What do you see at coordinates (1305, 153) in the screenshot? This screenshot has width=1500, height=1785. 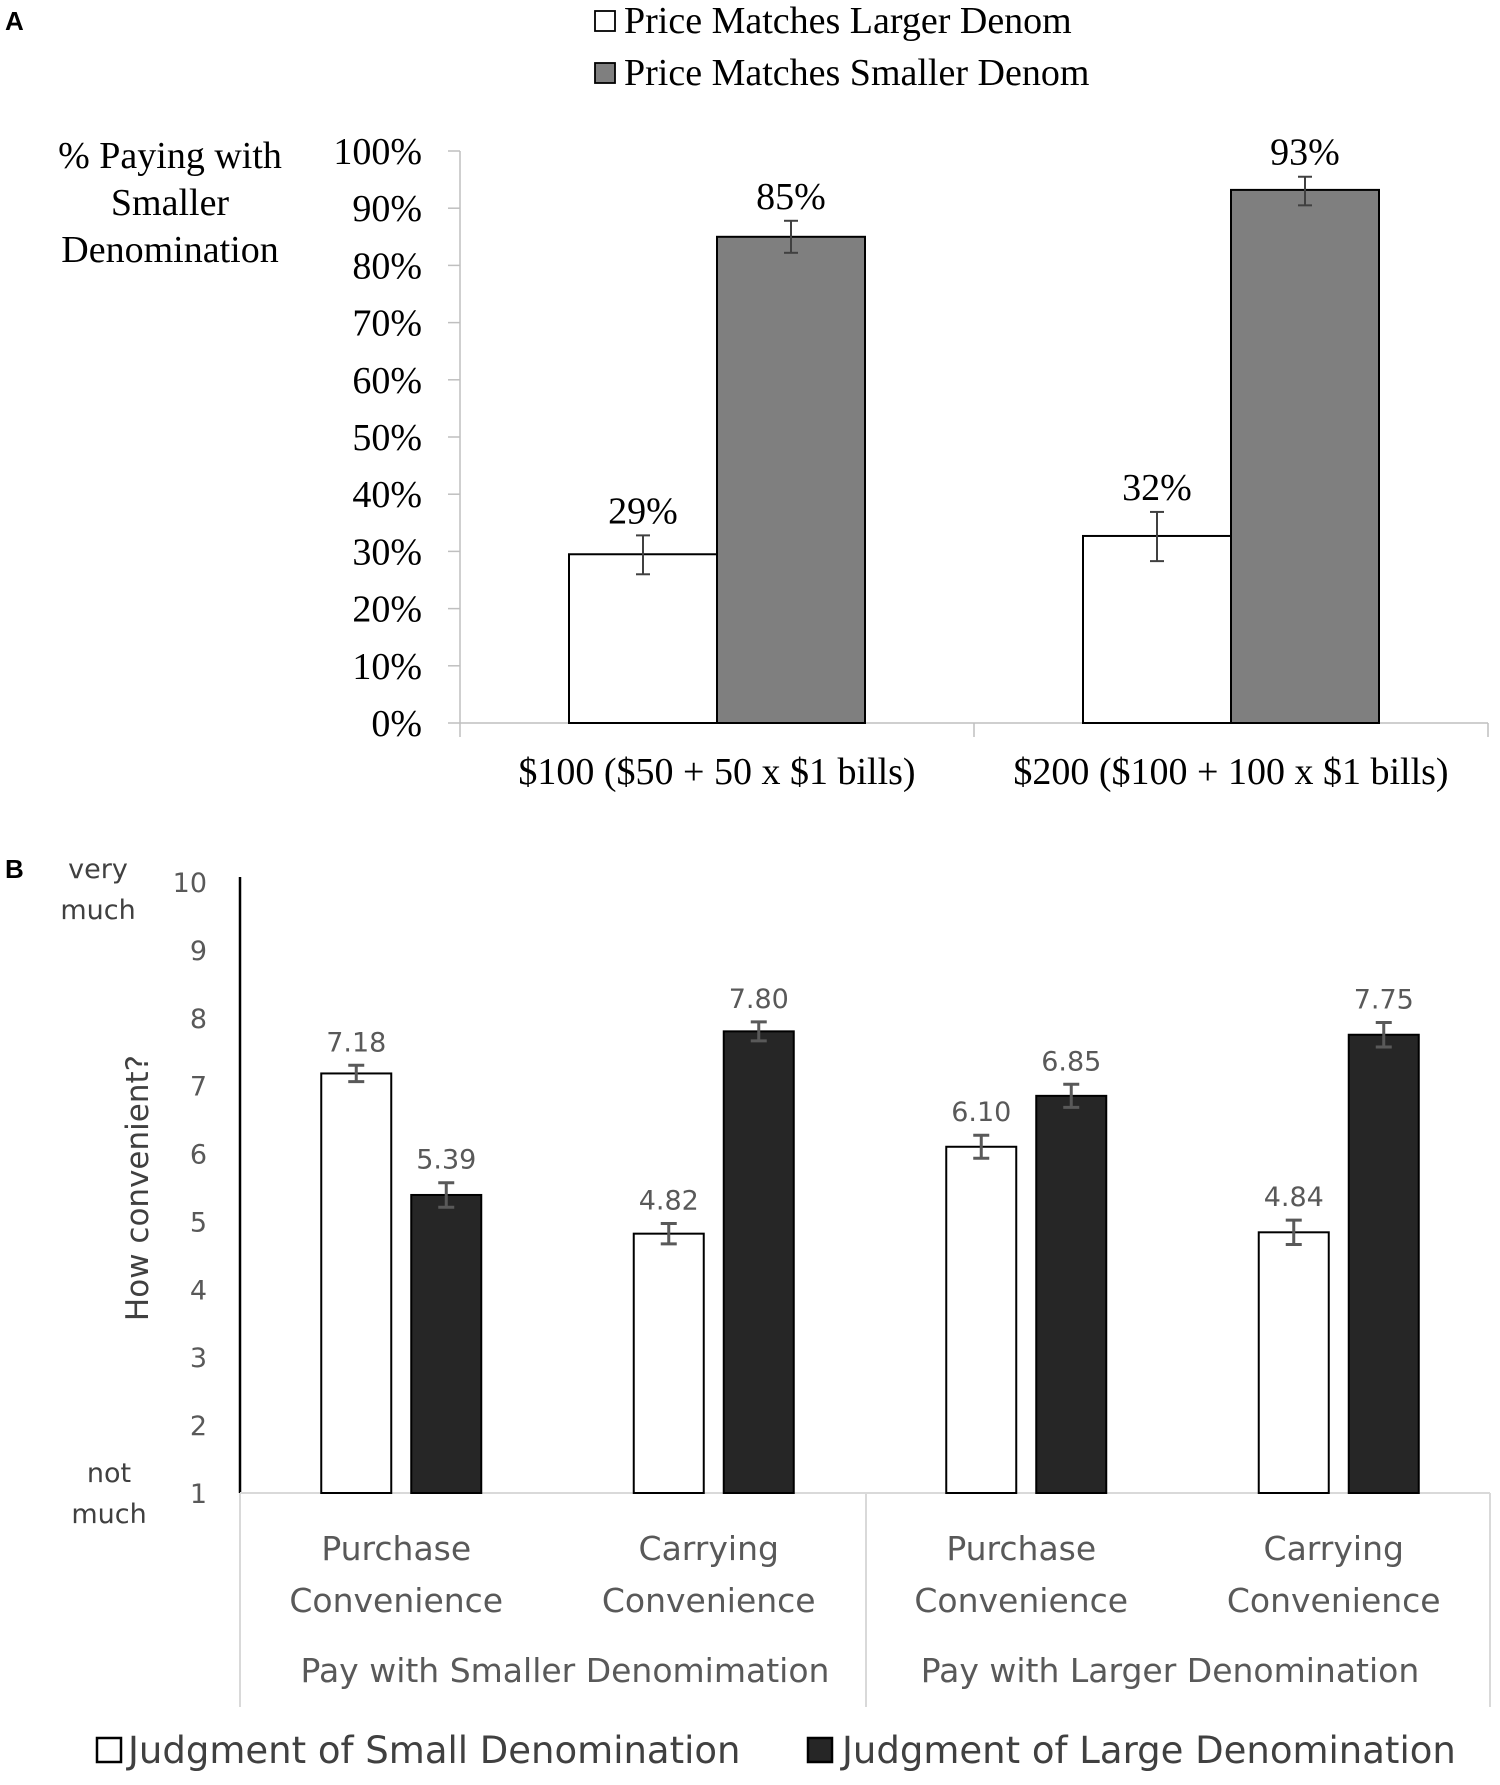 I see `data-label: 93%` at bounding box center [1305, 153].